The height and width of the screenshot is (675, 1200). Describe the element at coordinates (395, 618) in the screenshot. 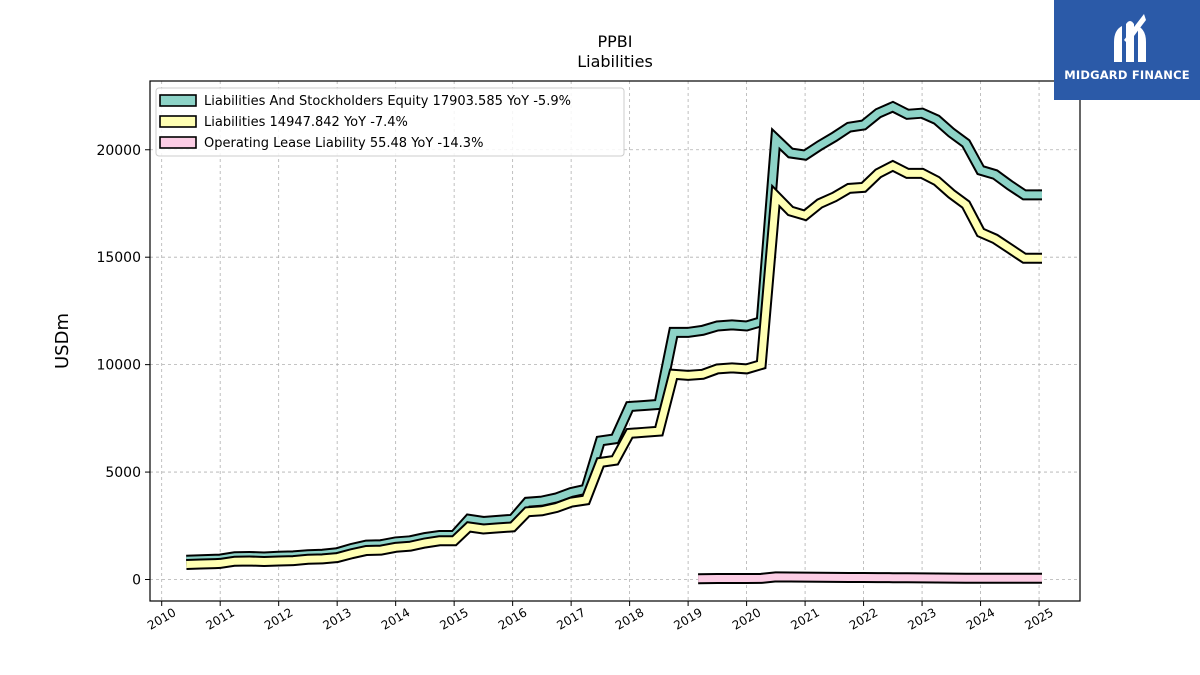

I see `x-tick-label: 2014` at that location.